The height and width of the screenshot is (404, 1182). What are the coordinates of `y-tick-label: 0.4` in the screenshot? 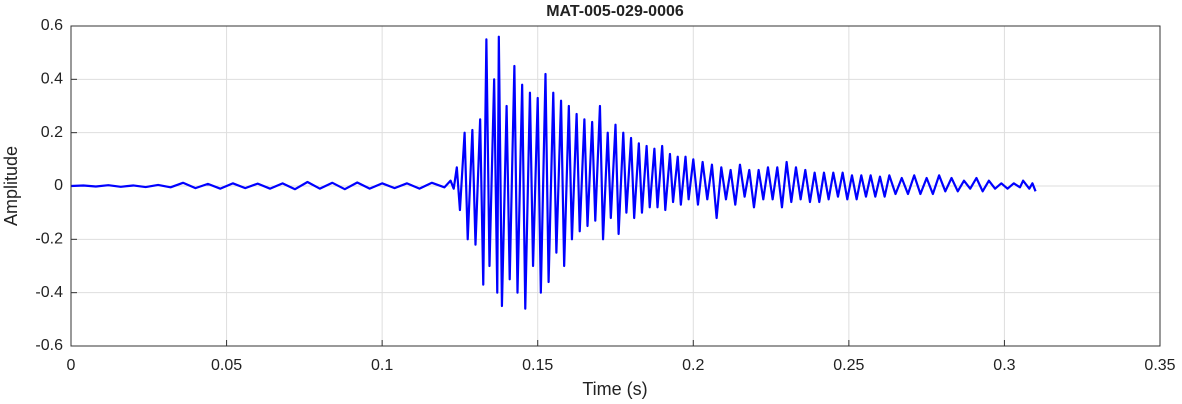 It's located at (52, 79).